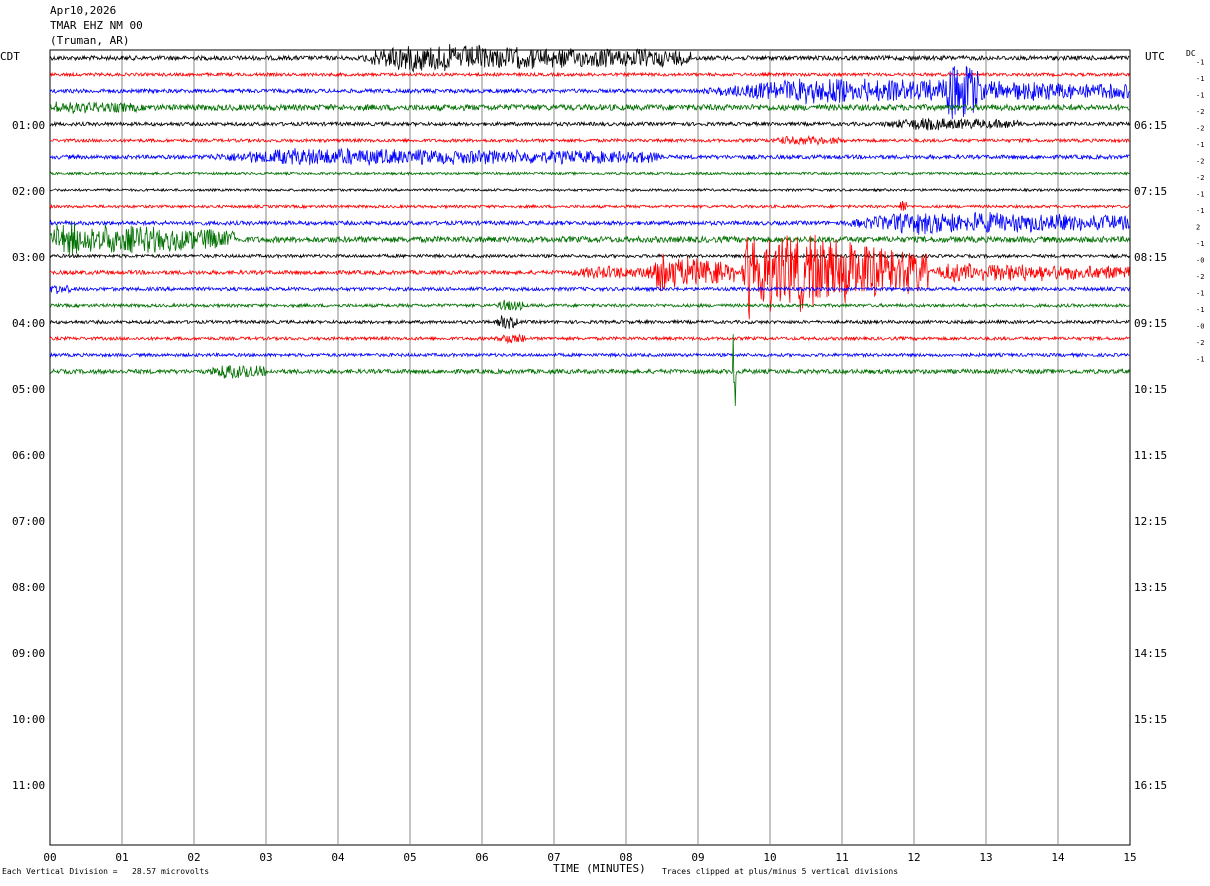 This screenshot has width=1210, height=886. What do you see at coordinates (553, 857) in the screenshot?
I see `x-tick-label: 07` at bounding box center [553, 857].